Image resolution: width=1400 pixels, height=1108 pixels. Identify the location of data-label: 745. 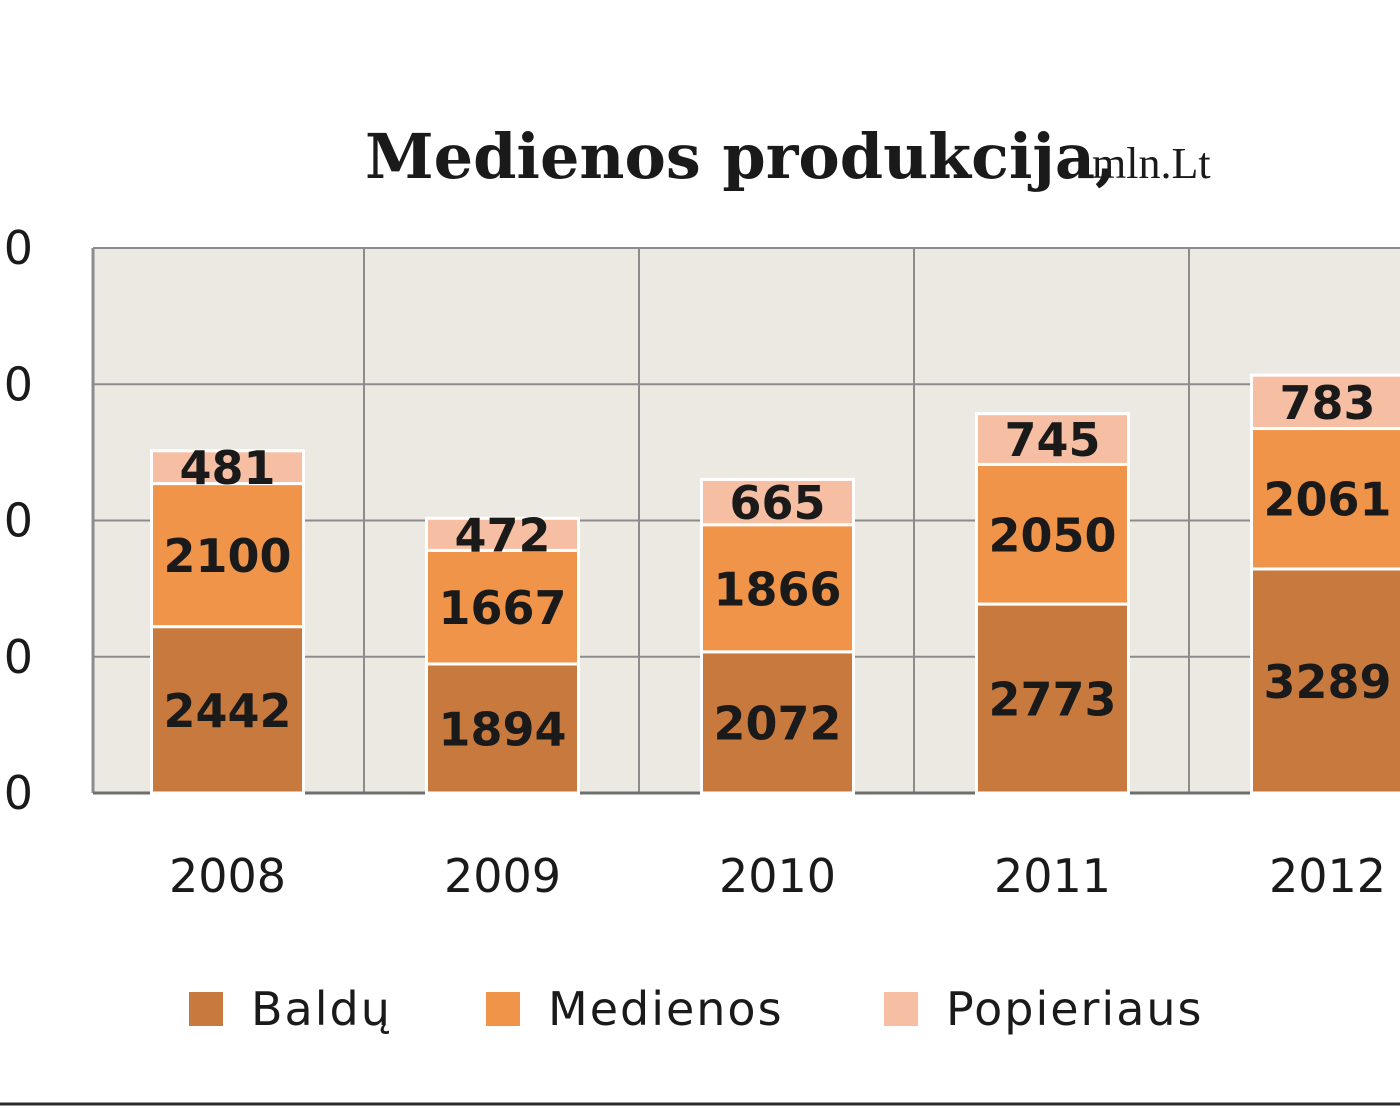
(1052, 440).